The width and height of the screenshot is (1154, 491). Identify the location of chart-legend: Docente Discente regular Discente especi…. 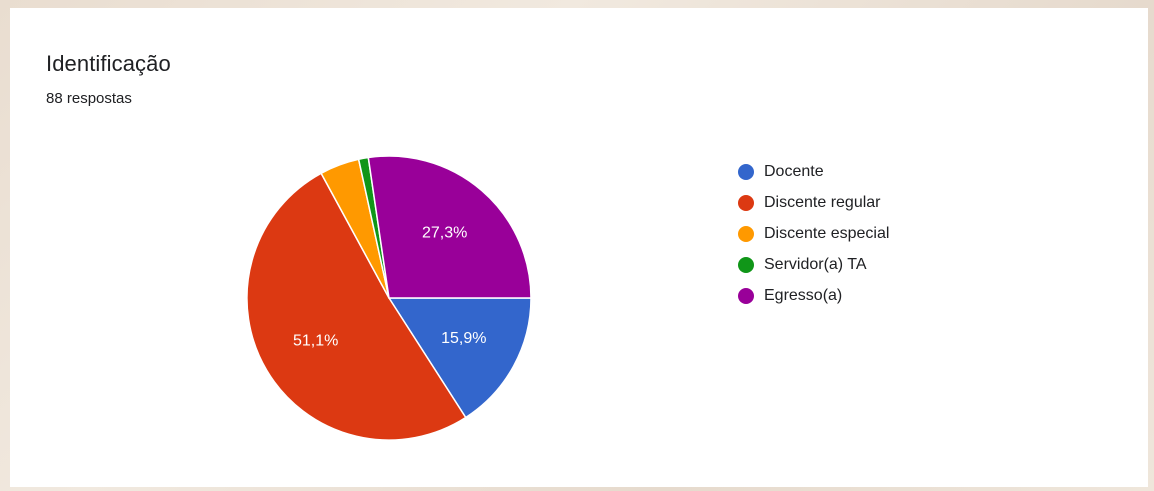
(813, 233).